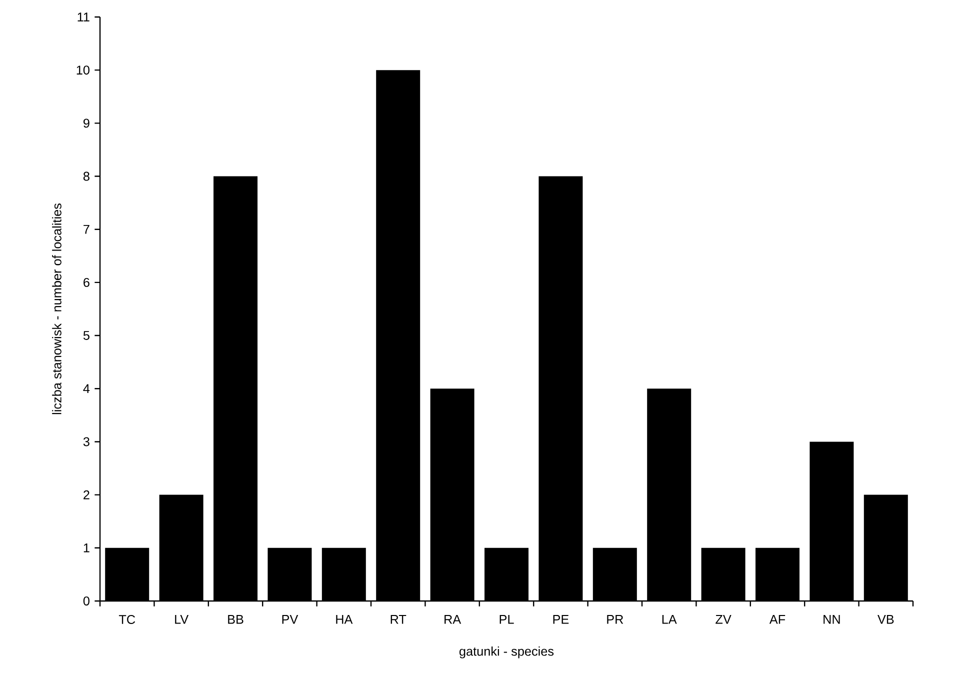 Image resolution: width=972 pixels, height=678 pixels. What do you see at coordinates (236, 619) in the screenshot?
I see `x-tick-label: BB` at bounding box center [236, 619].